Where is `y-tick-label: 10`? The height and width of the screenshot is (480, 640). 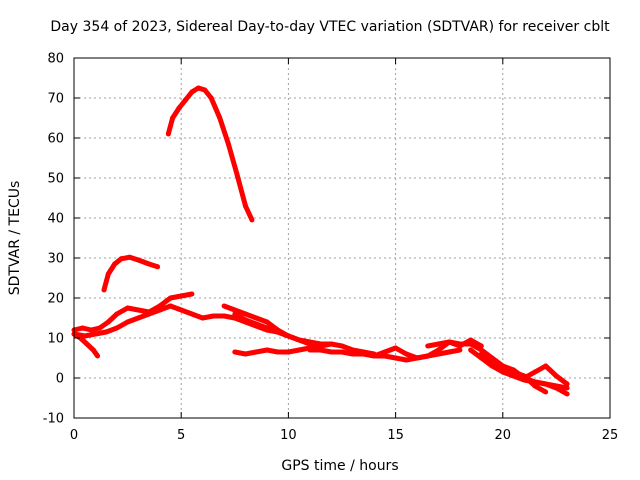
y-tick-label: 10 is located at coordinates (55, 339).